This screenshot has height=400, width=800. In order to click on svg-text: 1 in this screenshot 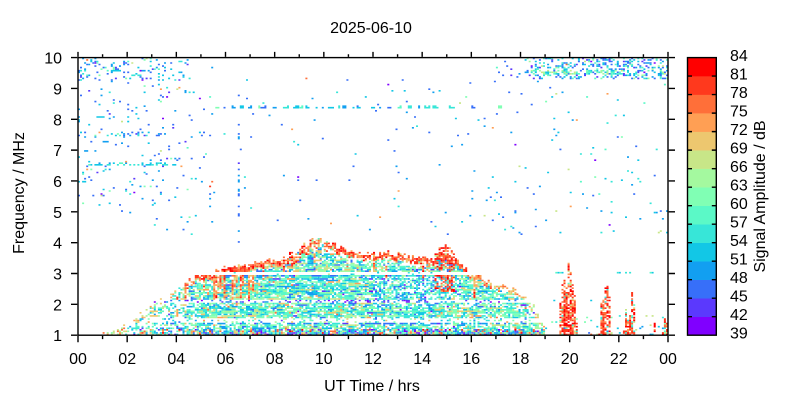, I will do `click(57, 336)`.